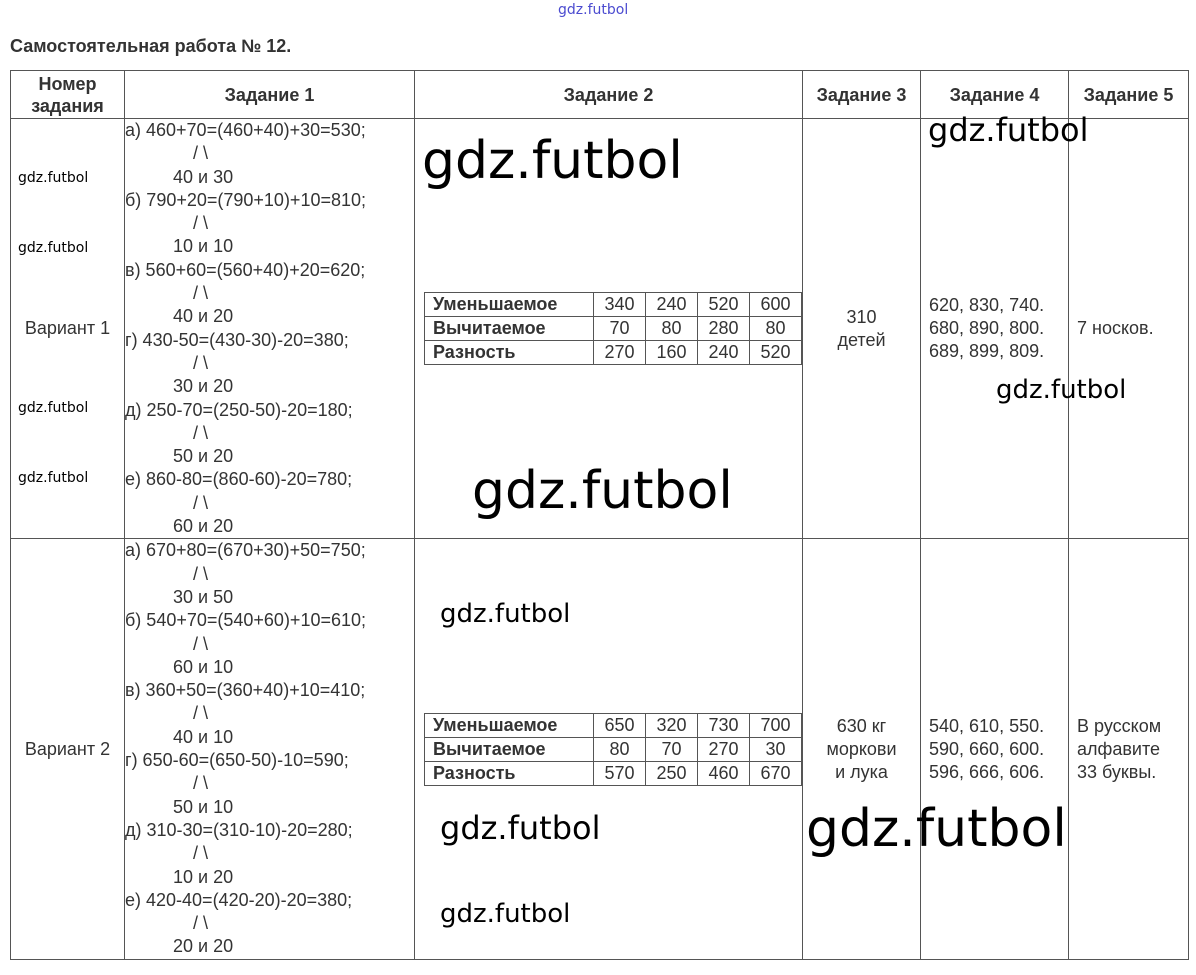 The height and width of the screenshot is (975, 1196). I want to click on value-cell: 250, so click(671, 773).